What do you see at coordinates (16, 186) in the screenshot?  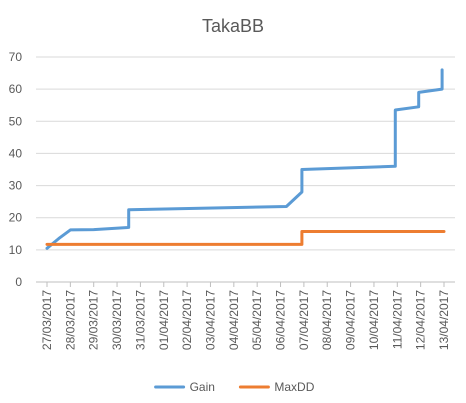 I see `y-tick-label: 30` at bounding box center [16, 186].